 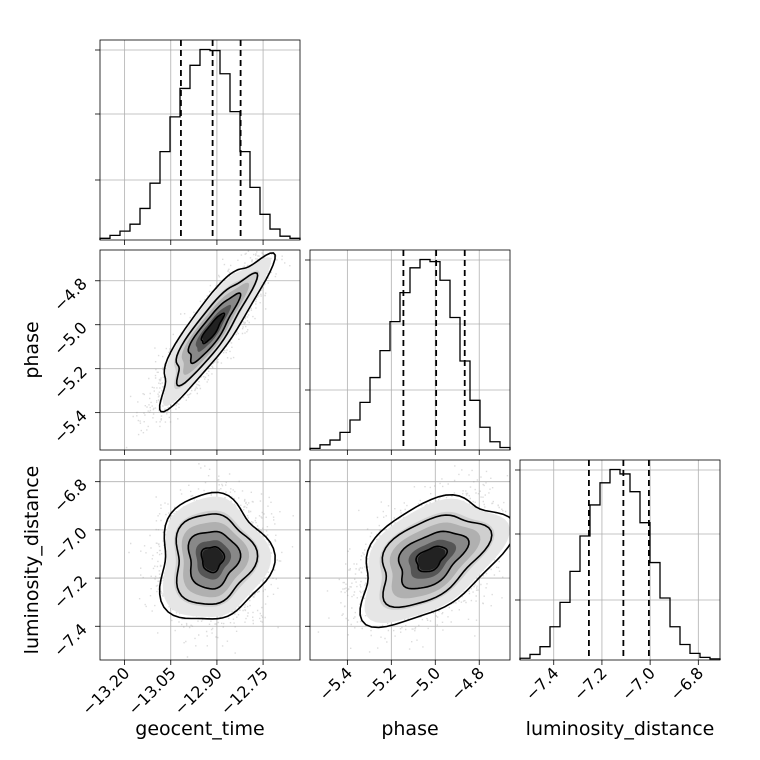 I want to click on histogram-step-geocent-time, so click(x=200, y=144).